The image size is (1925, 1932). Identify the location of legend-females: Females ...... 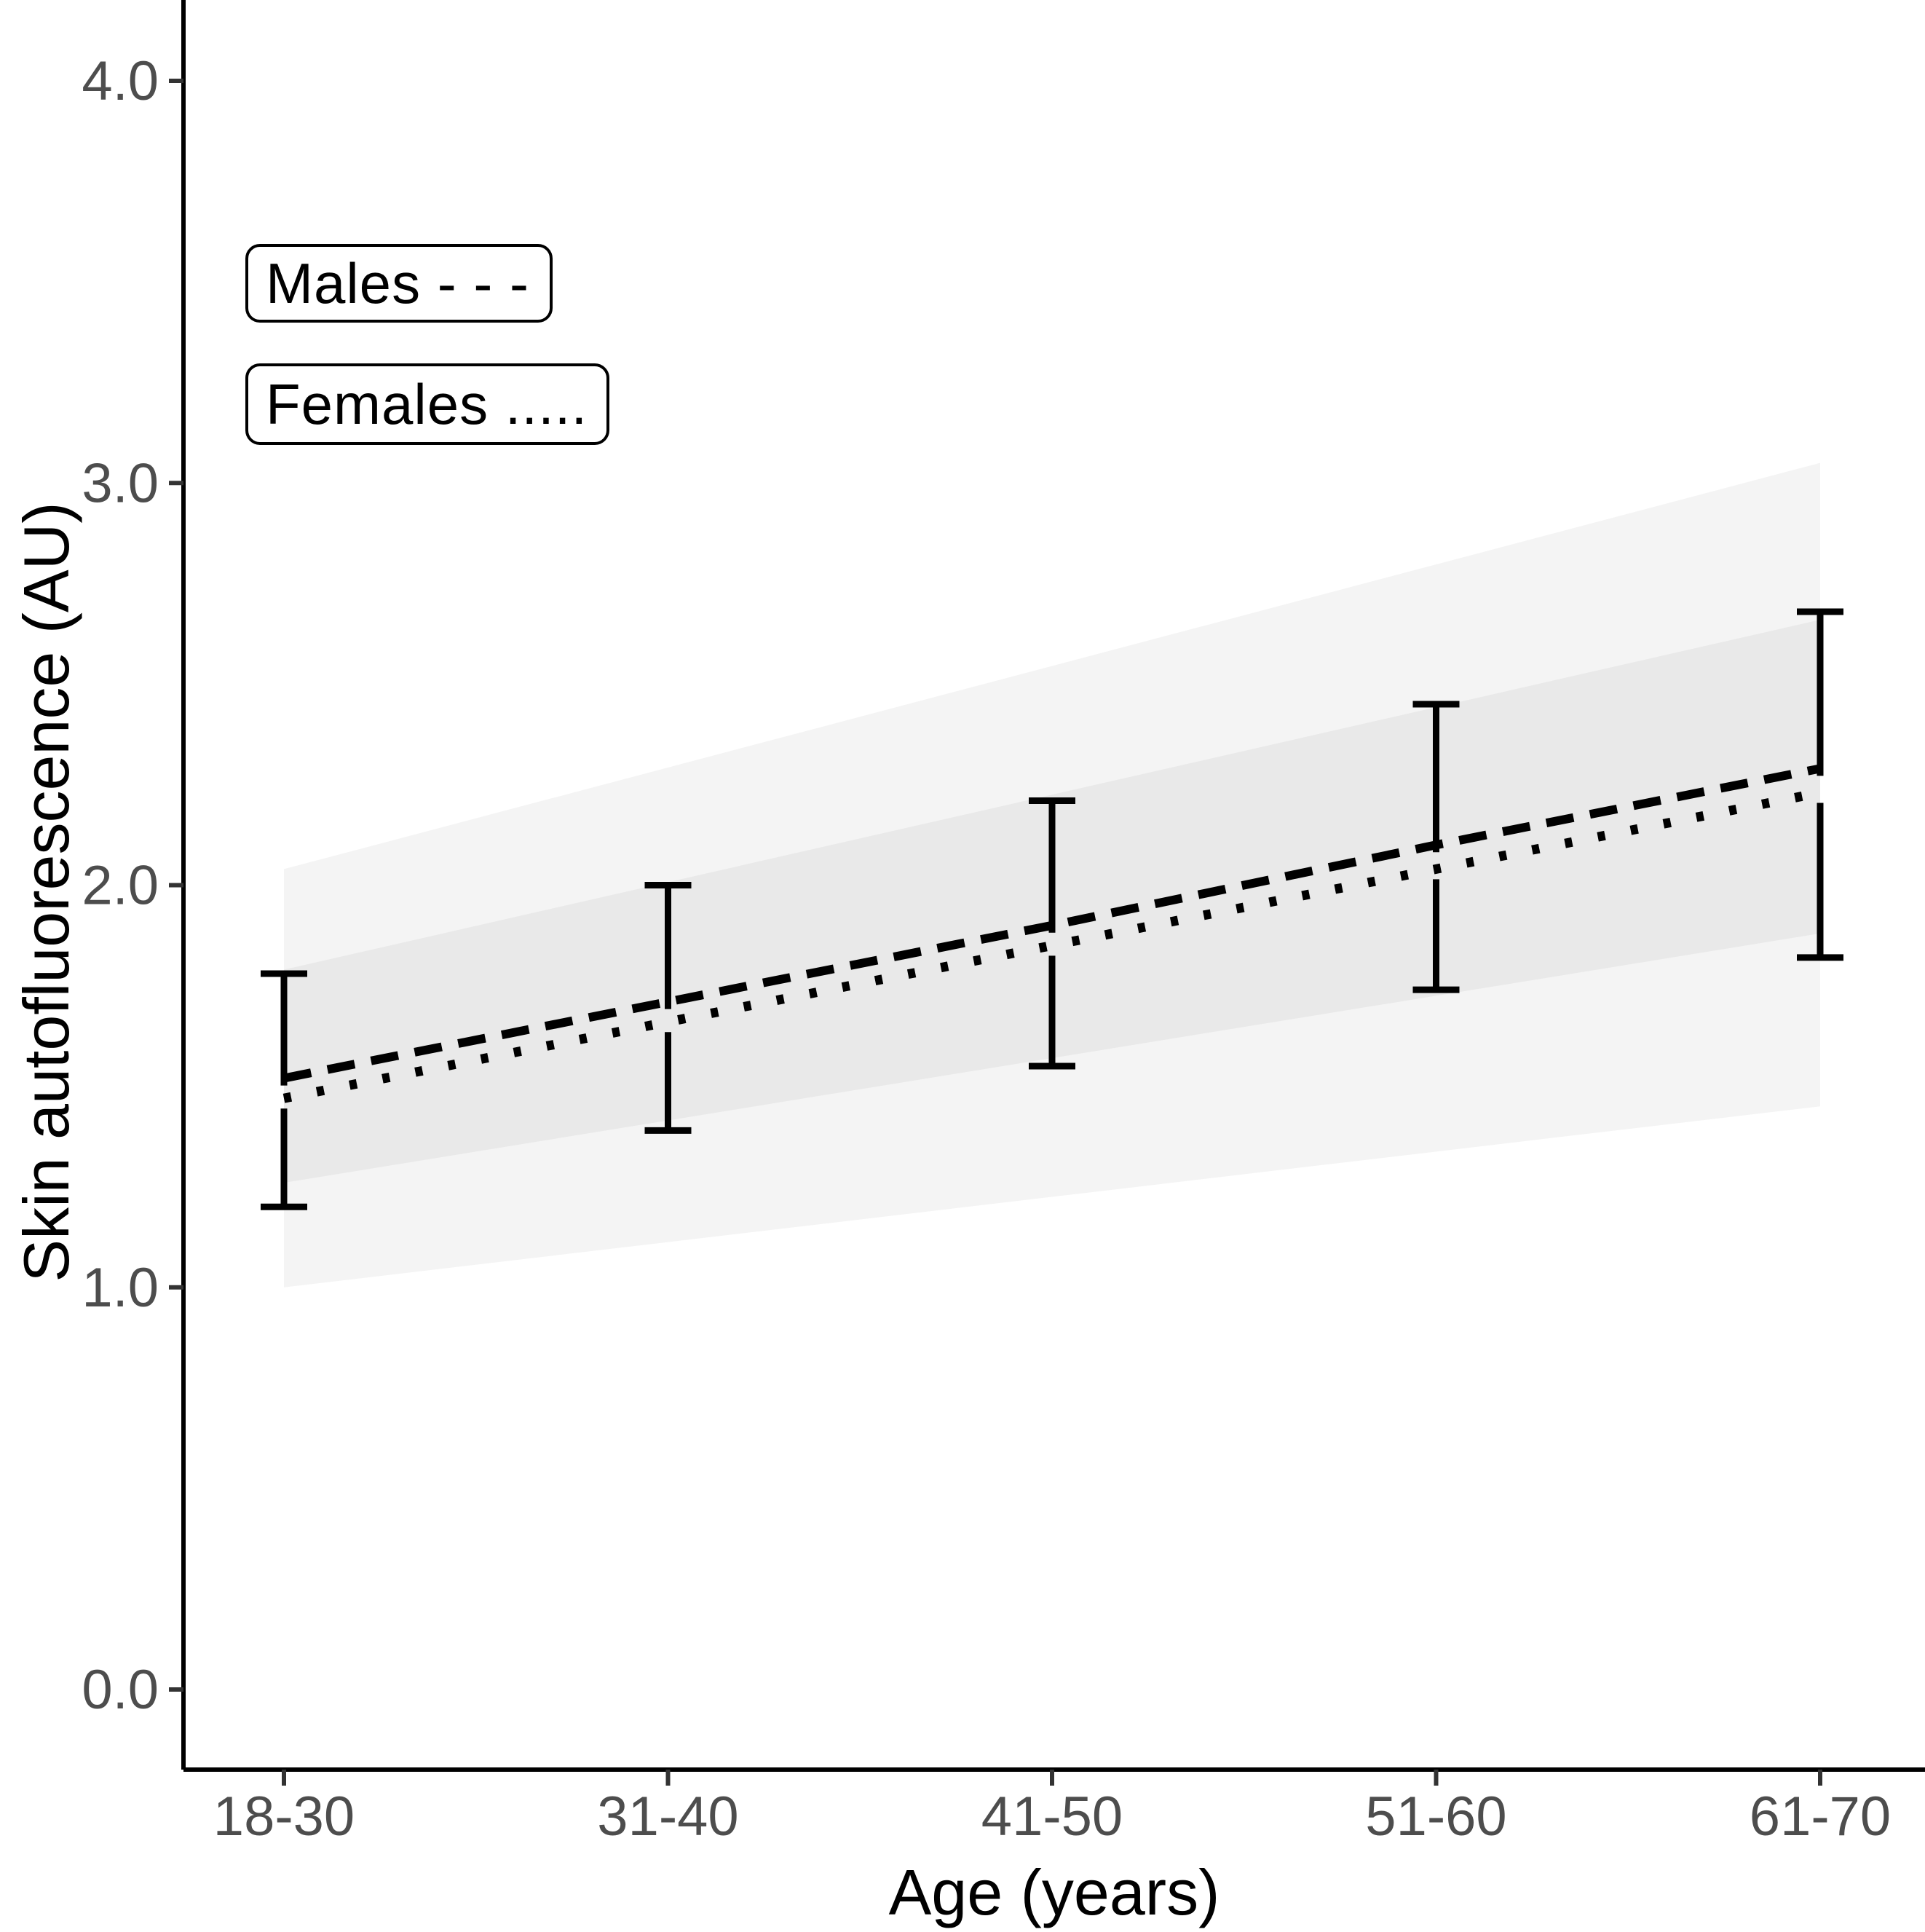
(427, 404).